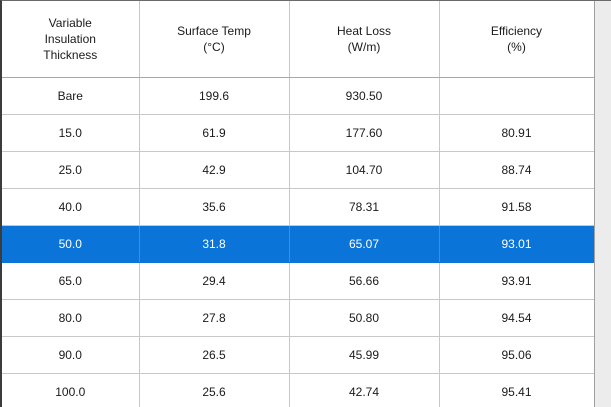  Describe the element at coordinates (517, 390) in the screenshot. I see `cell-efficiency: 95.41` at that location.